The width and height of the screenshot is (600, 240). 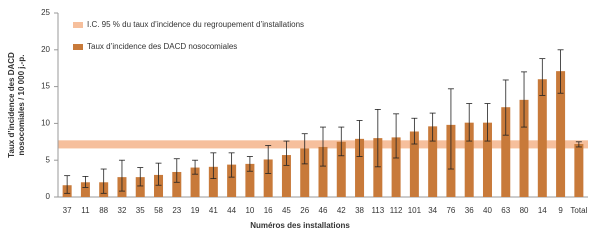 I want to click on x-tick-label: 41, so click(x=213, y=210).